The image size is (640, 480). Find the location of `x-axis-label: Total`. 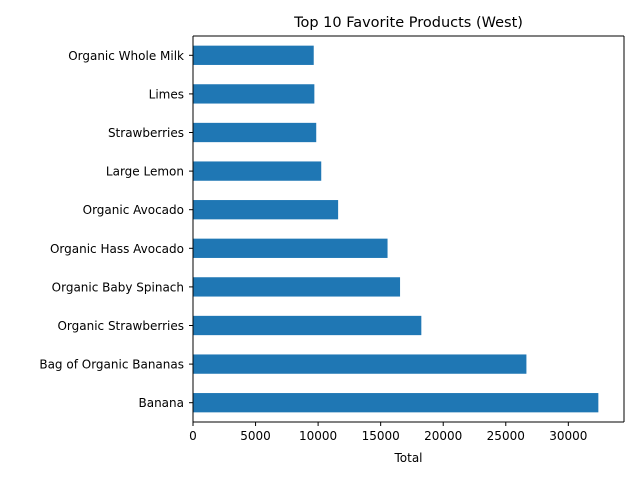

x-axis-label: Total is located at coordinates (407, 458).